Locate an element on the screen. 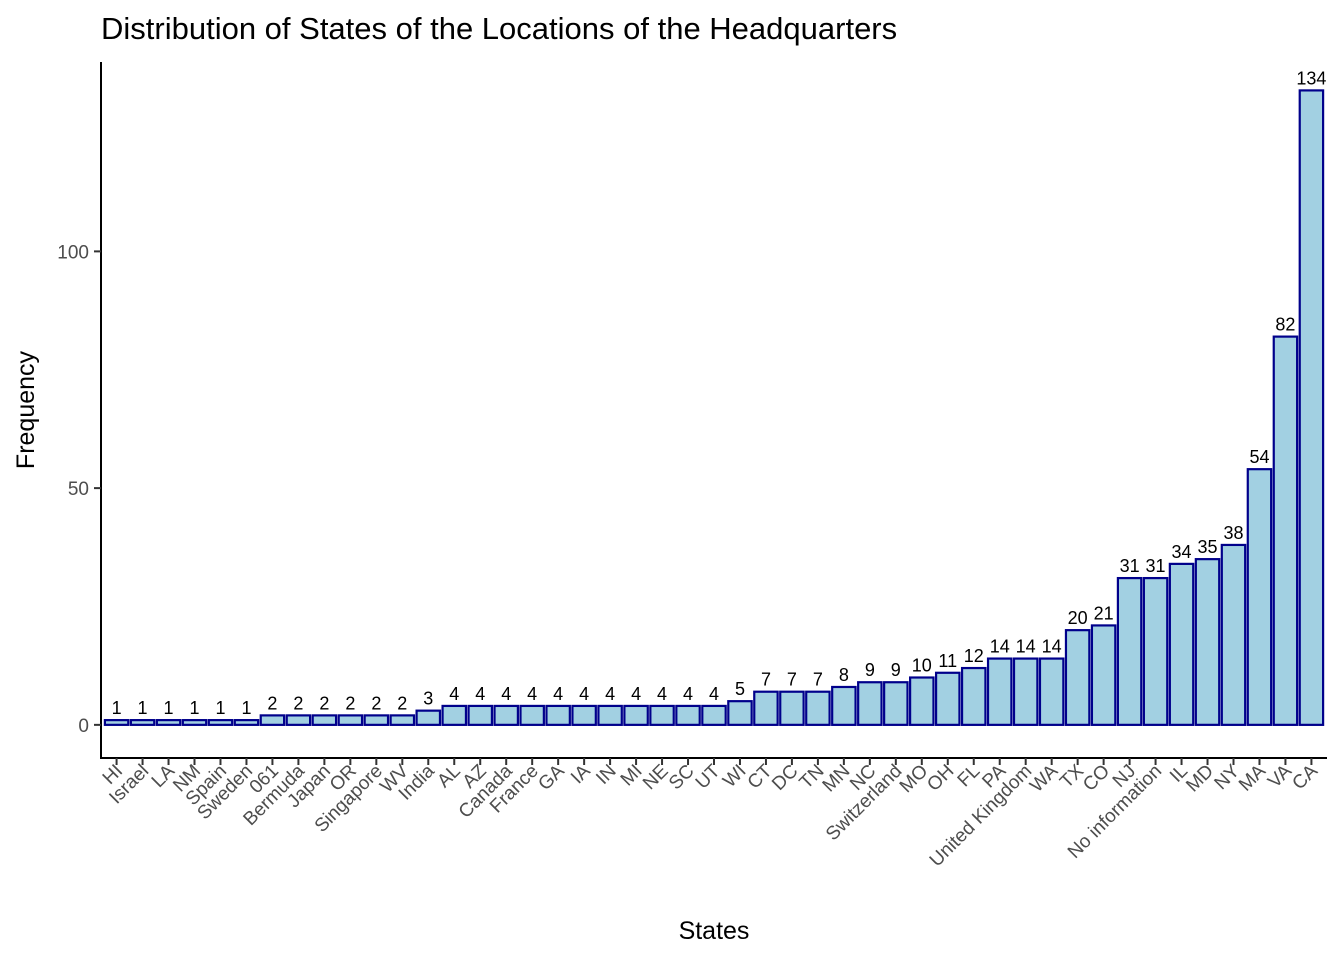 This screenshot has height=960, width=1344. bar-ia is located at coordinates (584, 715).